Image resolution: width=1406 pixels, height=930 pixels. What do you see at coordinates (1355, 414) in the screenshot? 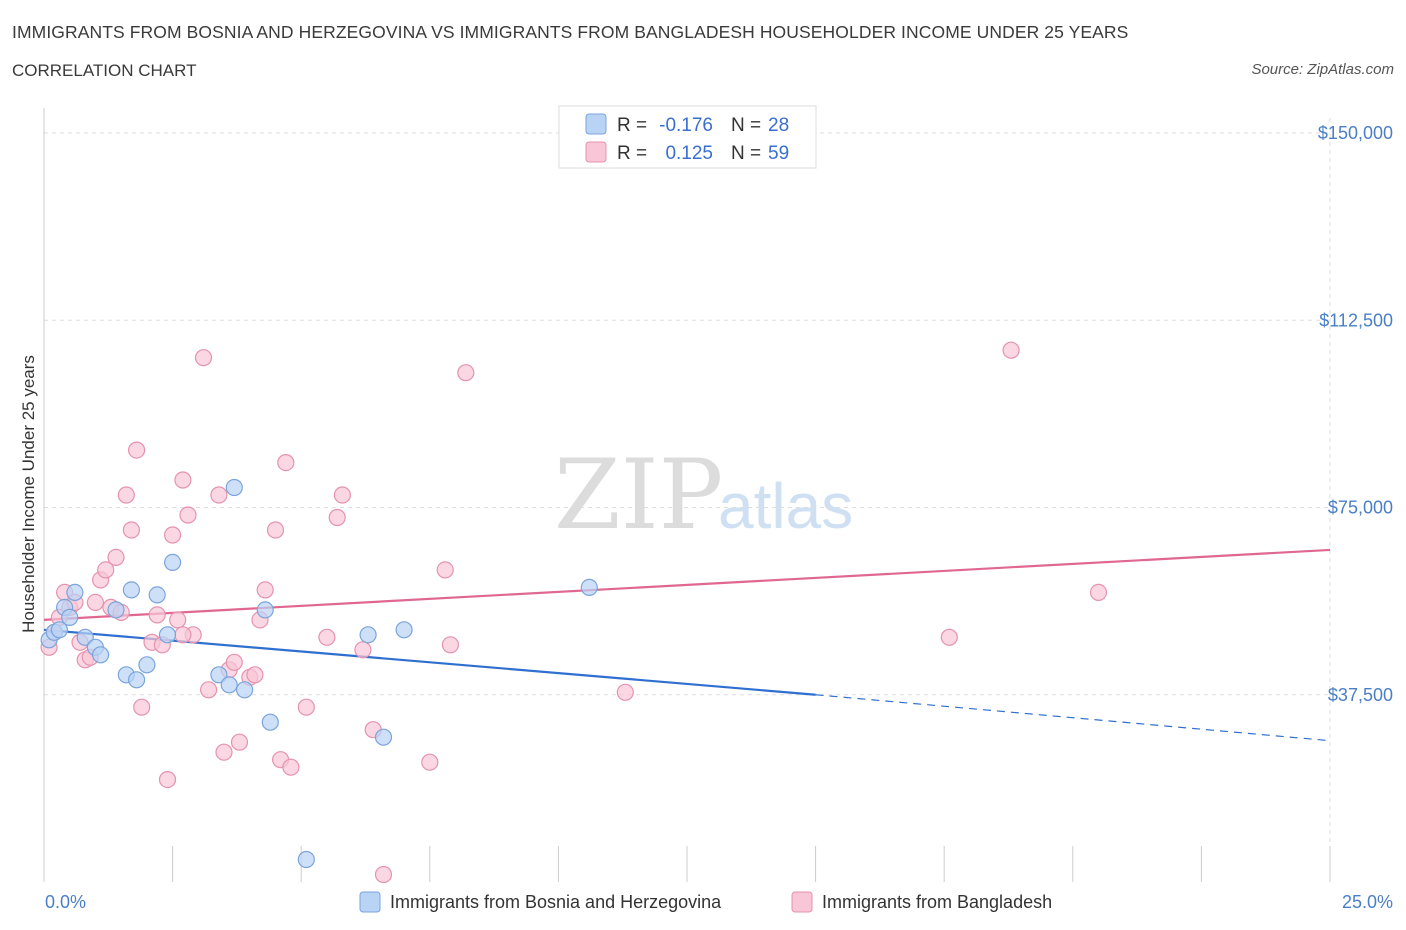
I see `y-tick-labels: $37,500 $75,000 $112,500 $150,000` at bounding box center [1355, 414].